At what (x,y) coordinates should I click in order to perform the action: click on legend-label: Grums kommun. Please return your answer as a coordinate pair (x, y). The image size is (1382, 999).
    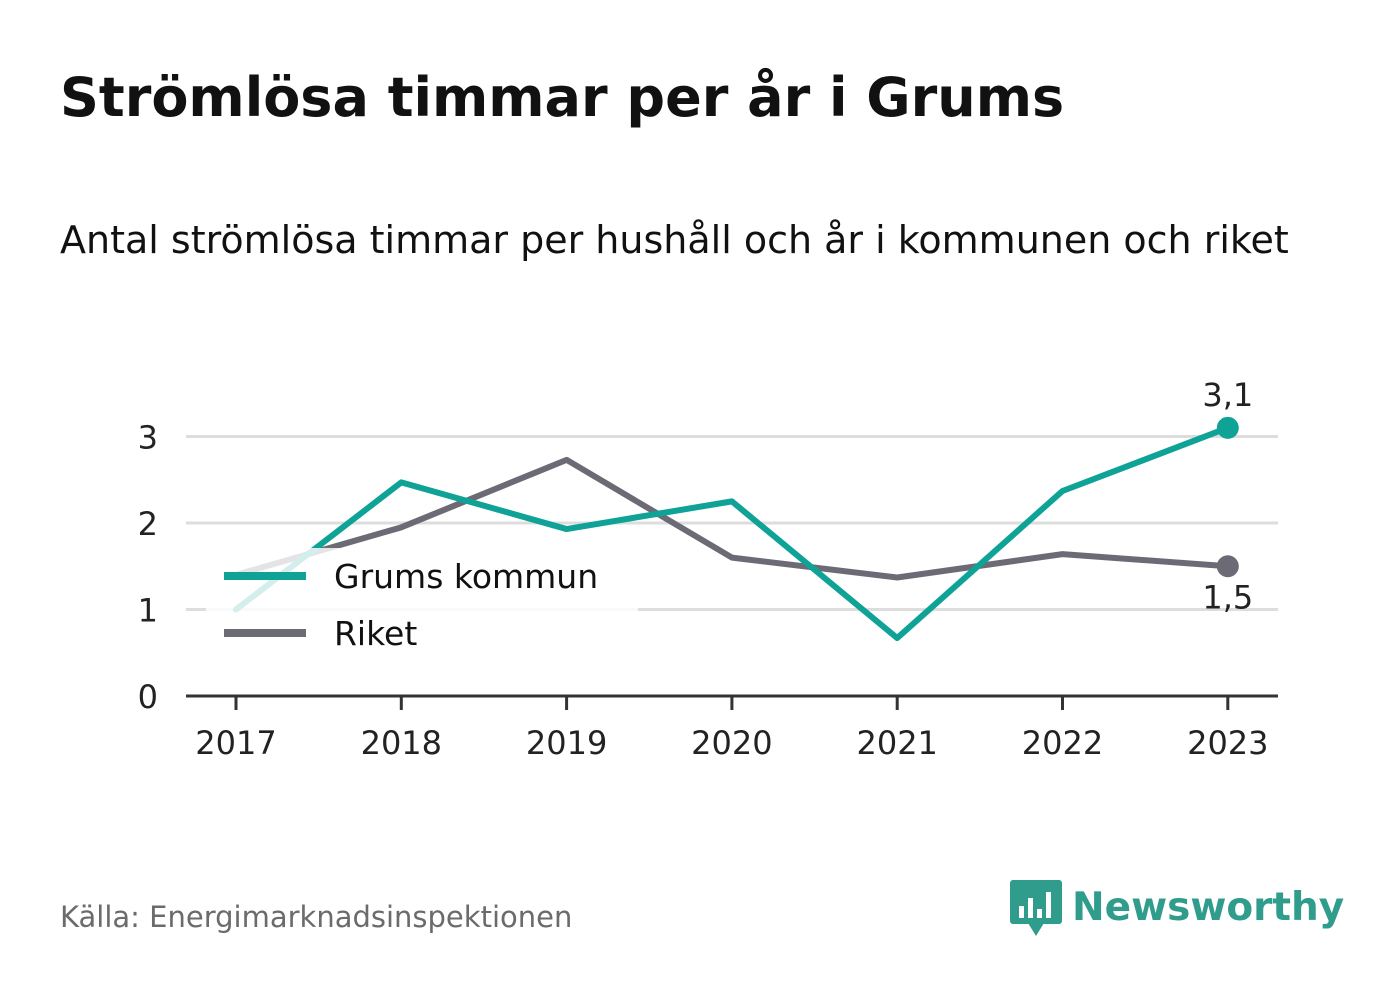
    Looking at the image, I should click on (466, 576).